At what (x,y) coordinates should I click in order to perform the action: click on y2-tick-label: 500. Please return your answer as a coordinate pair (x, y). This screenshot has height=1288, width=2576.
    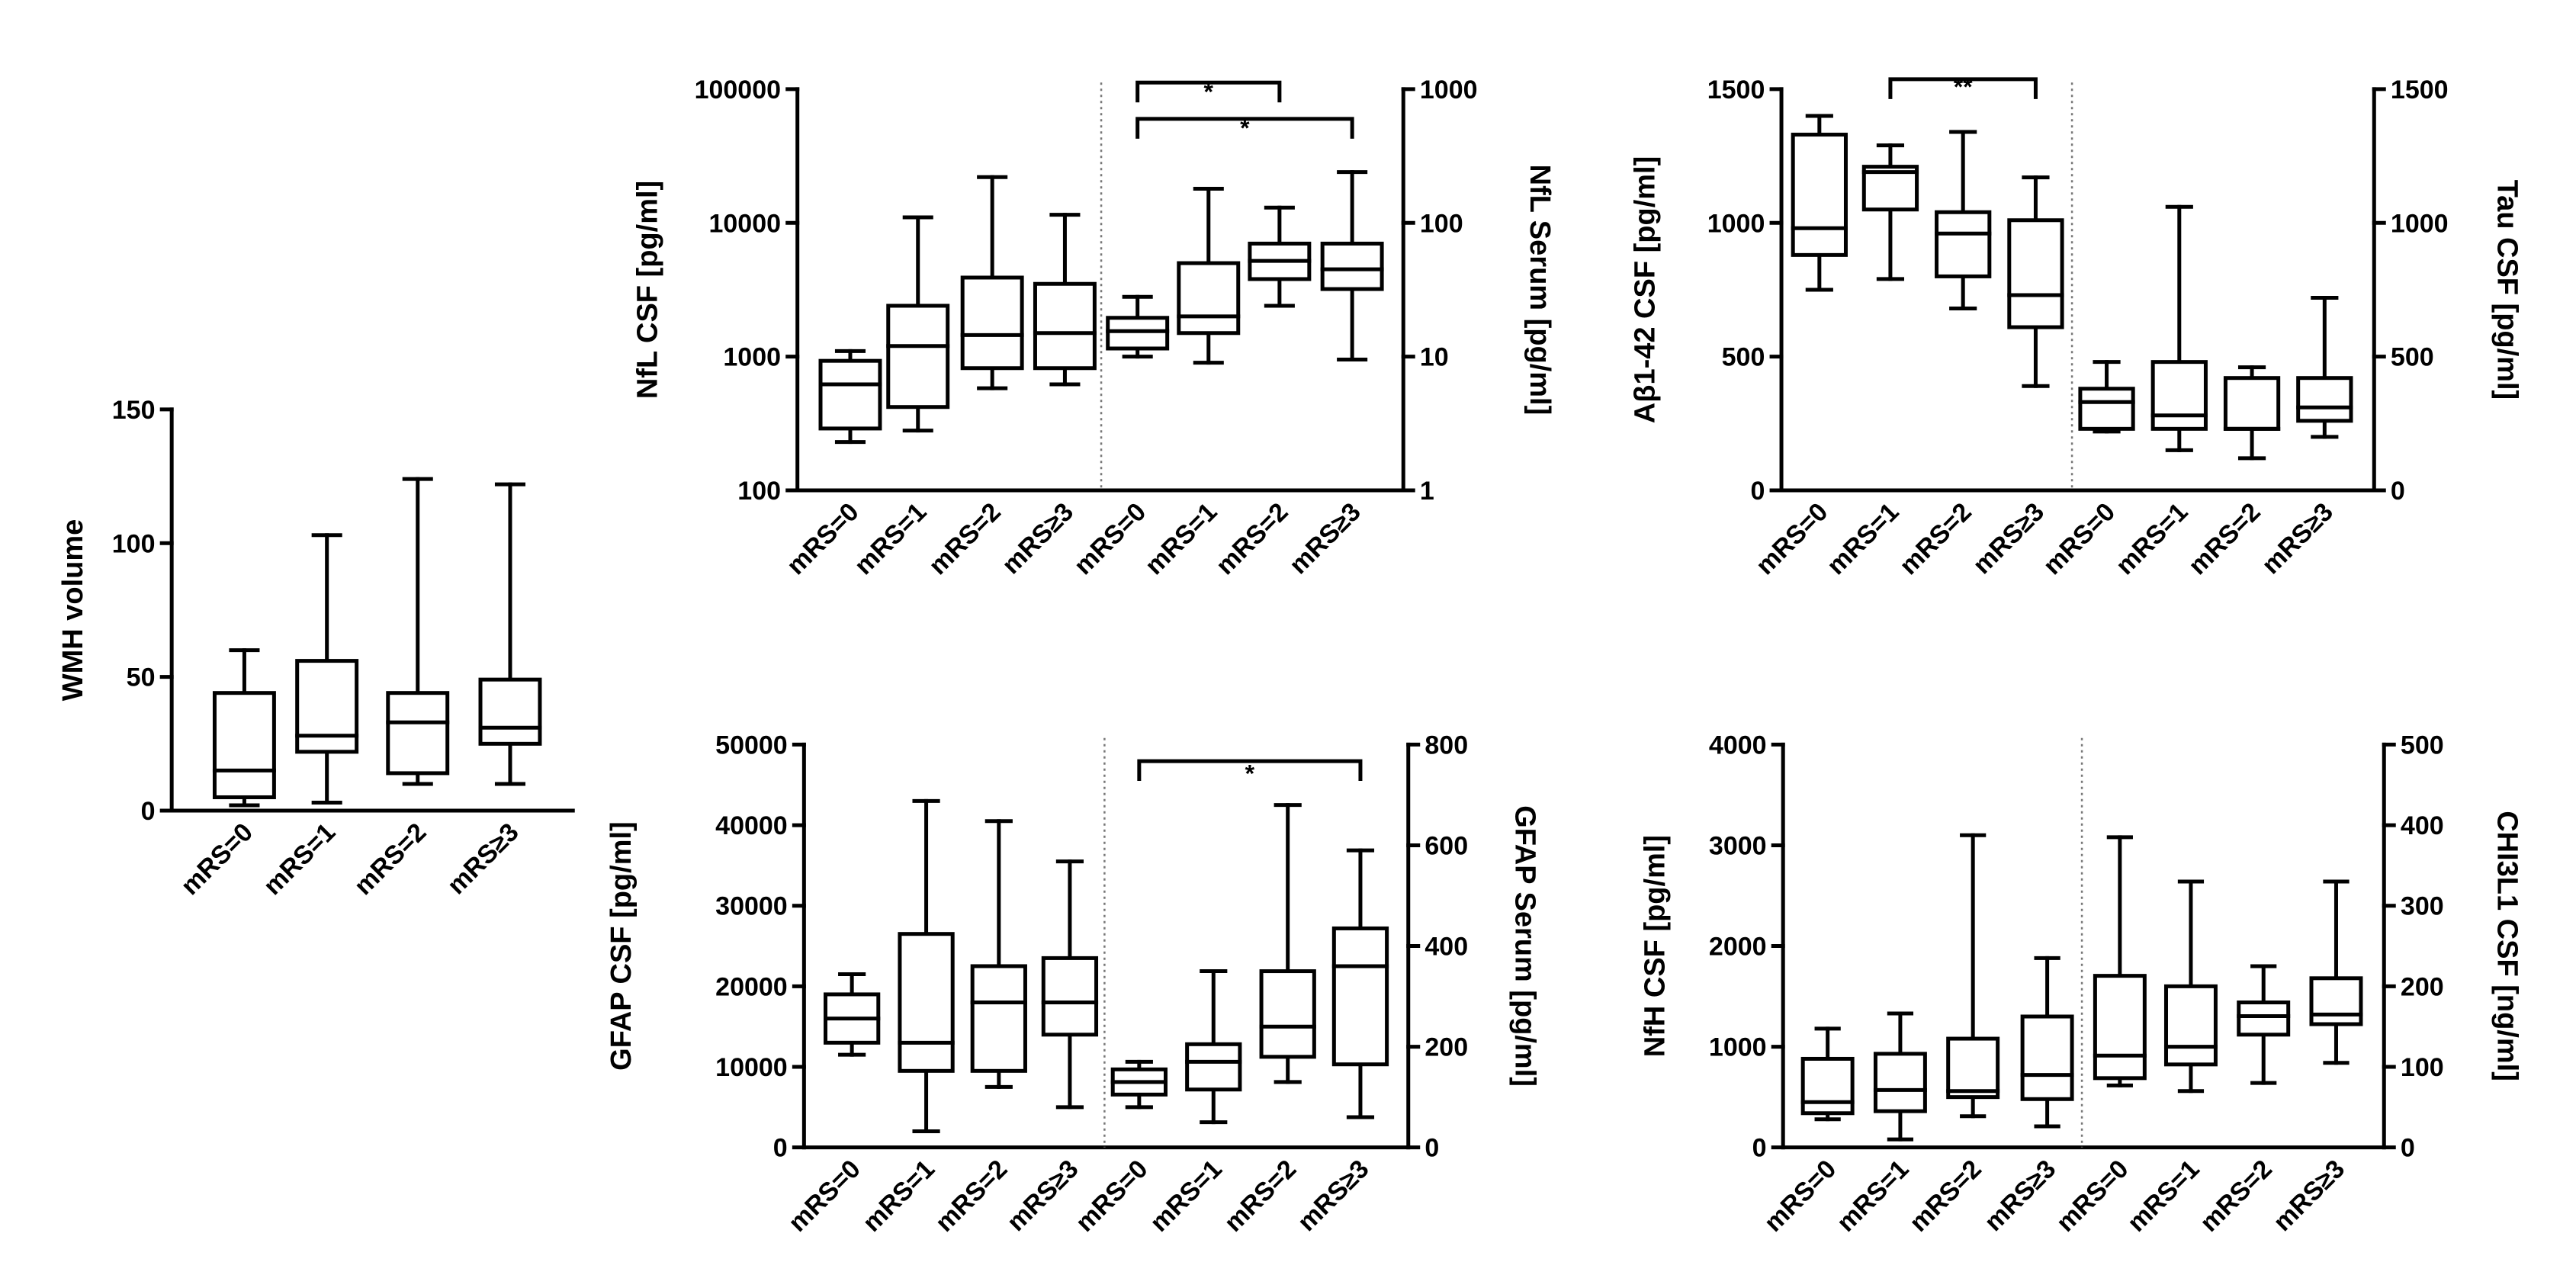
    Looking at the image, I should click on (2422, 745).